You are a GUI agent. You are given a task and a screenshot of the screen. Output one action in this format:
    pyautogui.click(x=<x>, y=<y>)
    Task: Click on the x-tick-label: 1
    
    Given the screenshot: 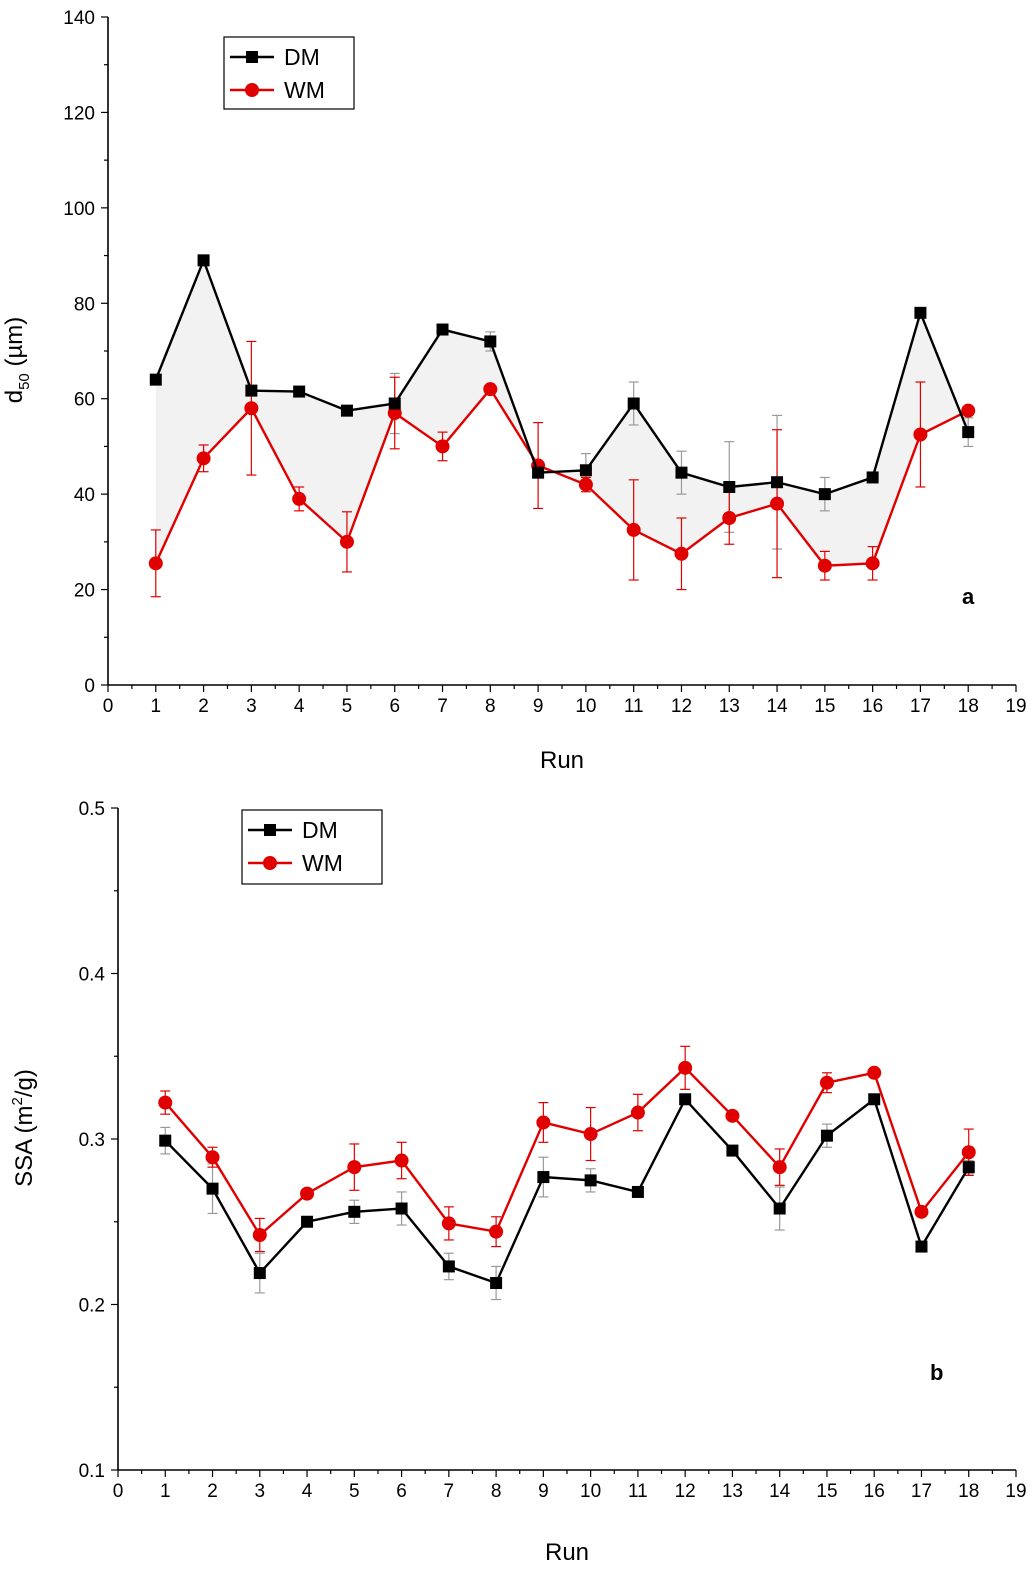 What is the action you would take?
    pyautogui.click(x=165, y=1491)
    